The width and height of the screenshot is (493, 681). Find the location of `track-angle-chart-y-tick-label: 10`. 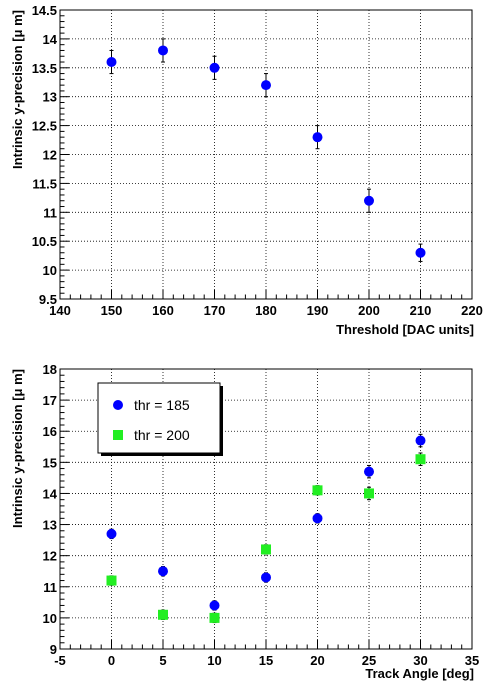

track-angle-chart-y-tick-label: 10 is located at coordinates (50, 618).